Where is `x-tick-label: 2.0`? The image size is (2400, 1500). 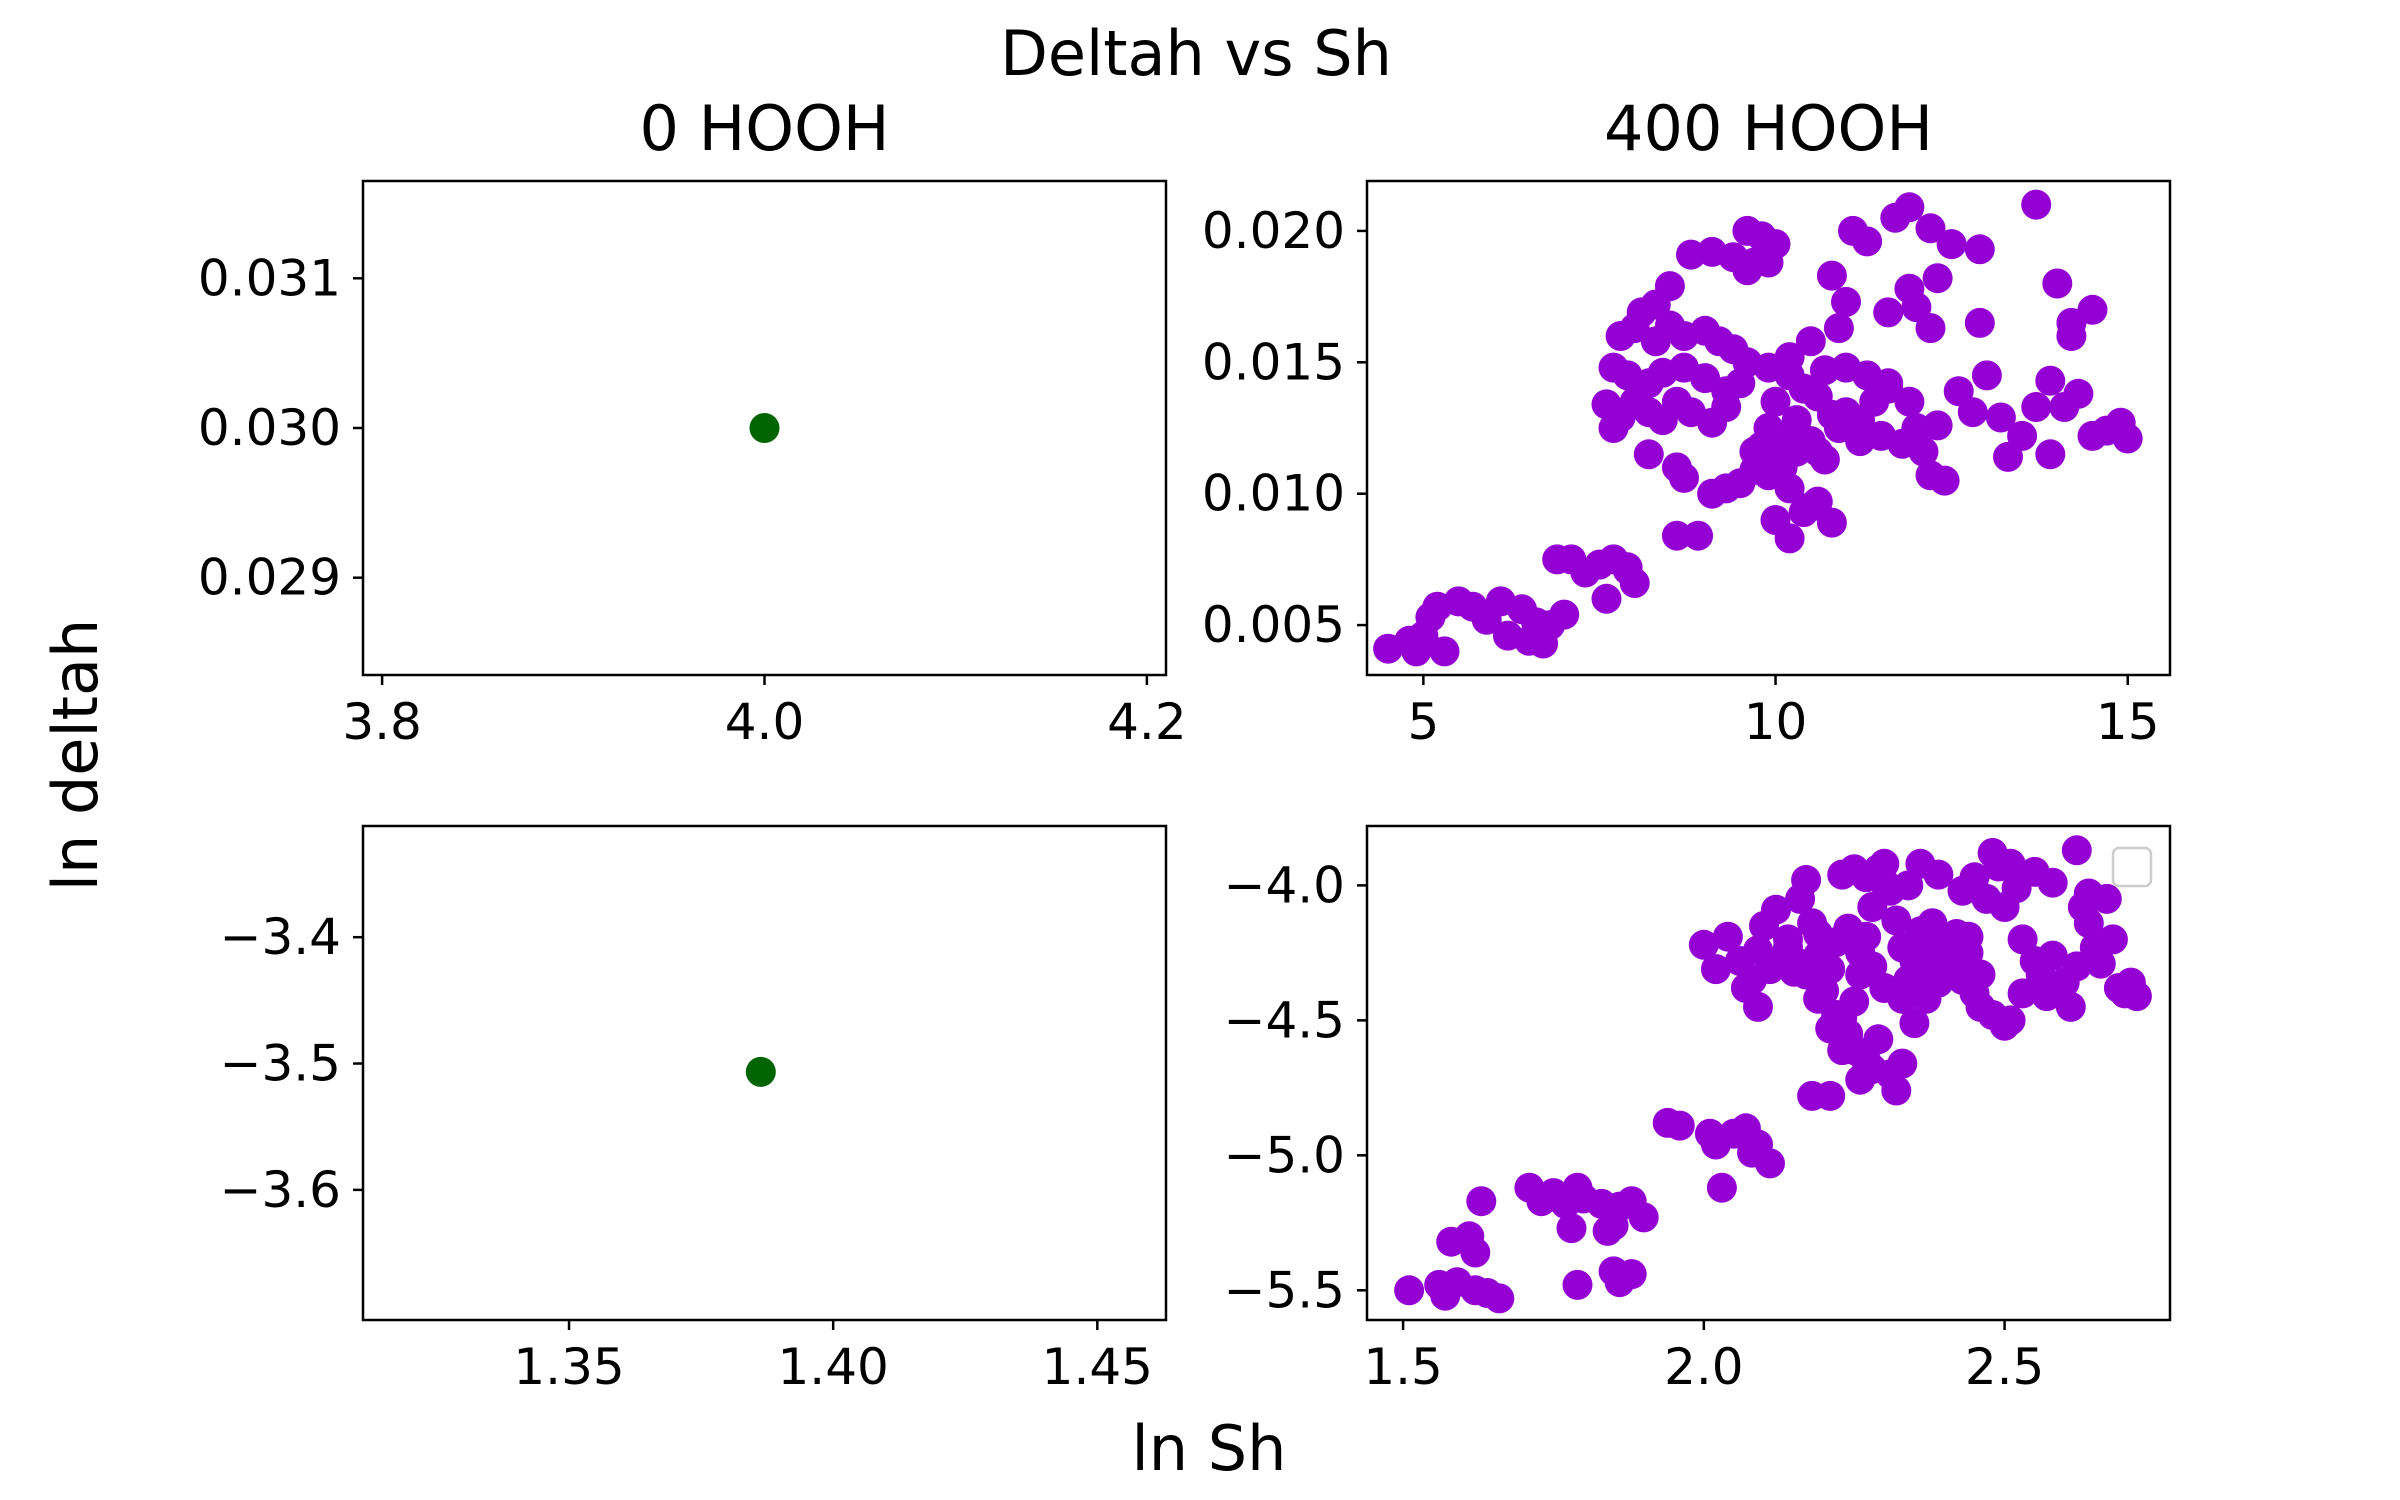 x-tick-label: 2.0 is located at coordinates (1704, 1367).